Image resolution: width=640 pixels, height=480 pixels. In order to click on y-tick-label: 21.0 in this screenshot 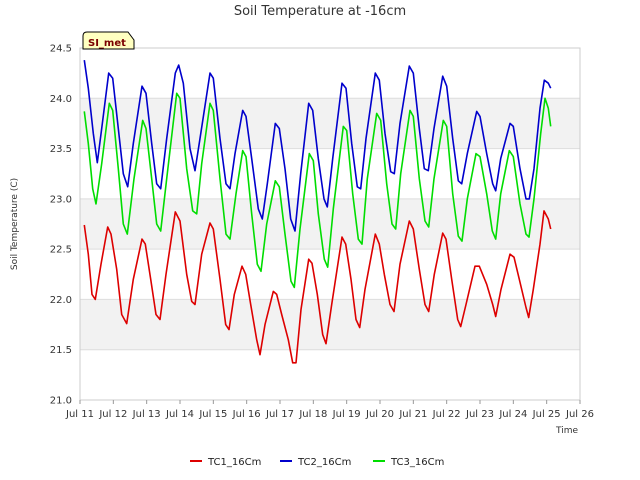, I will do `click(61, 401)`.